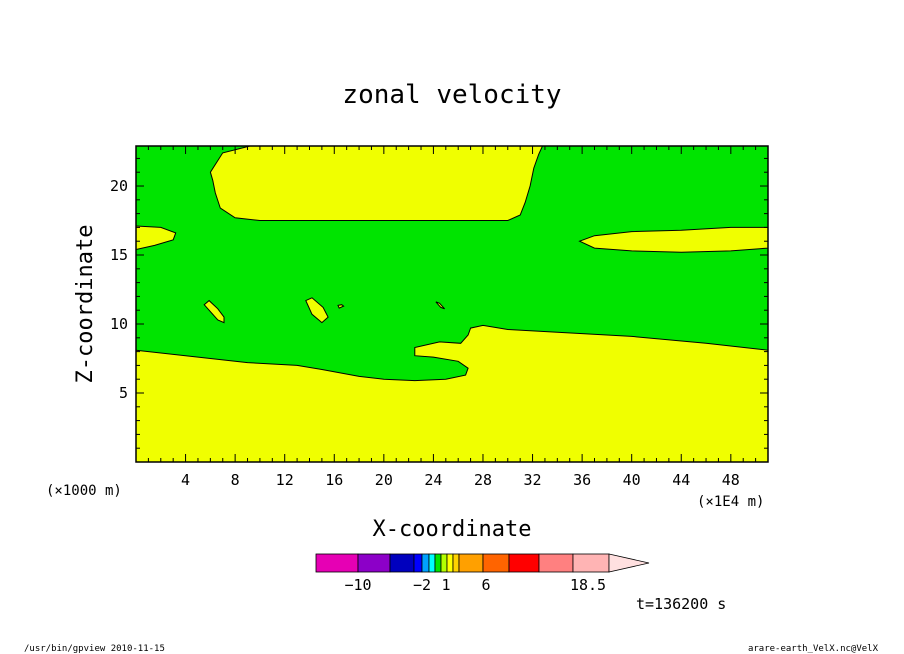  What do you see at coordinates (433, 480) in the screenshot?
I see `x-tick-label: 24` at bounding box center [433, 480].